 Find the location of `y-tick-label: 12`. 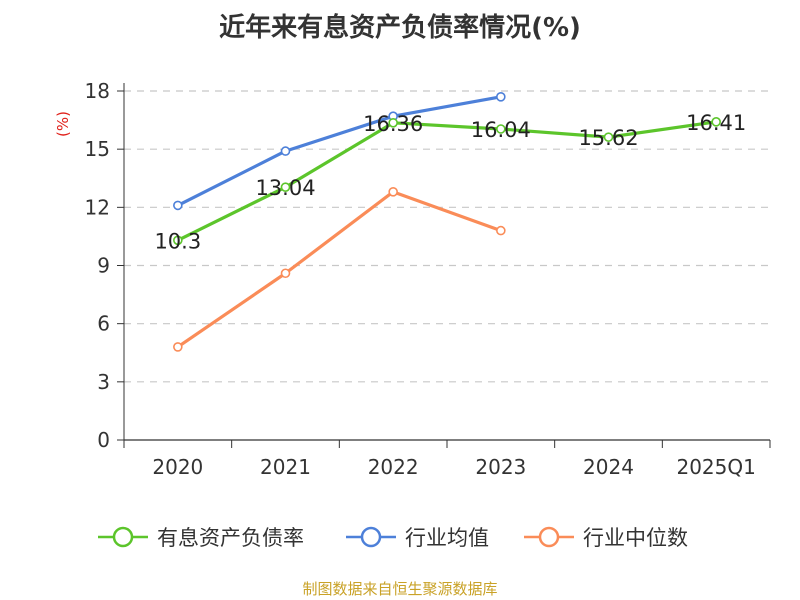

y-tick-label: 12 is located at coordinates (97, 207).